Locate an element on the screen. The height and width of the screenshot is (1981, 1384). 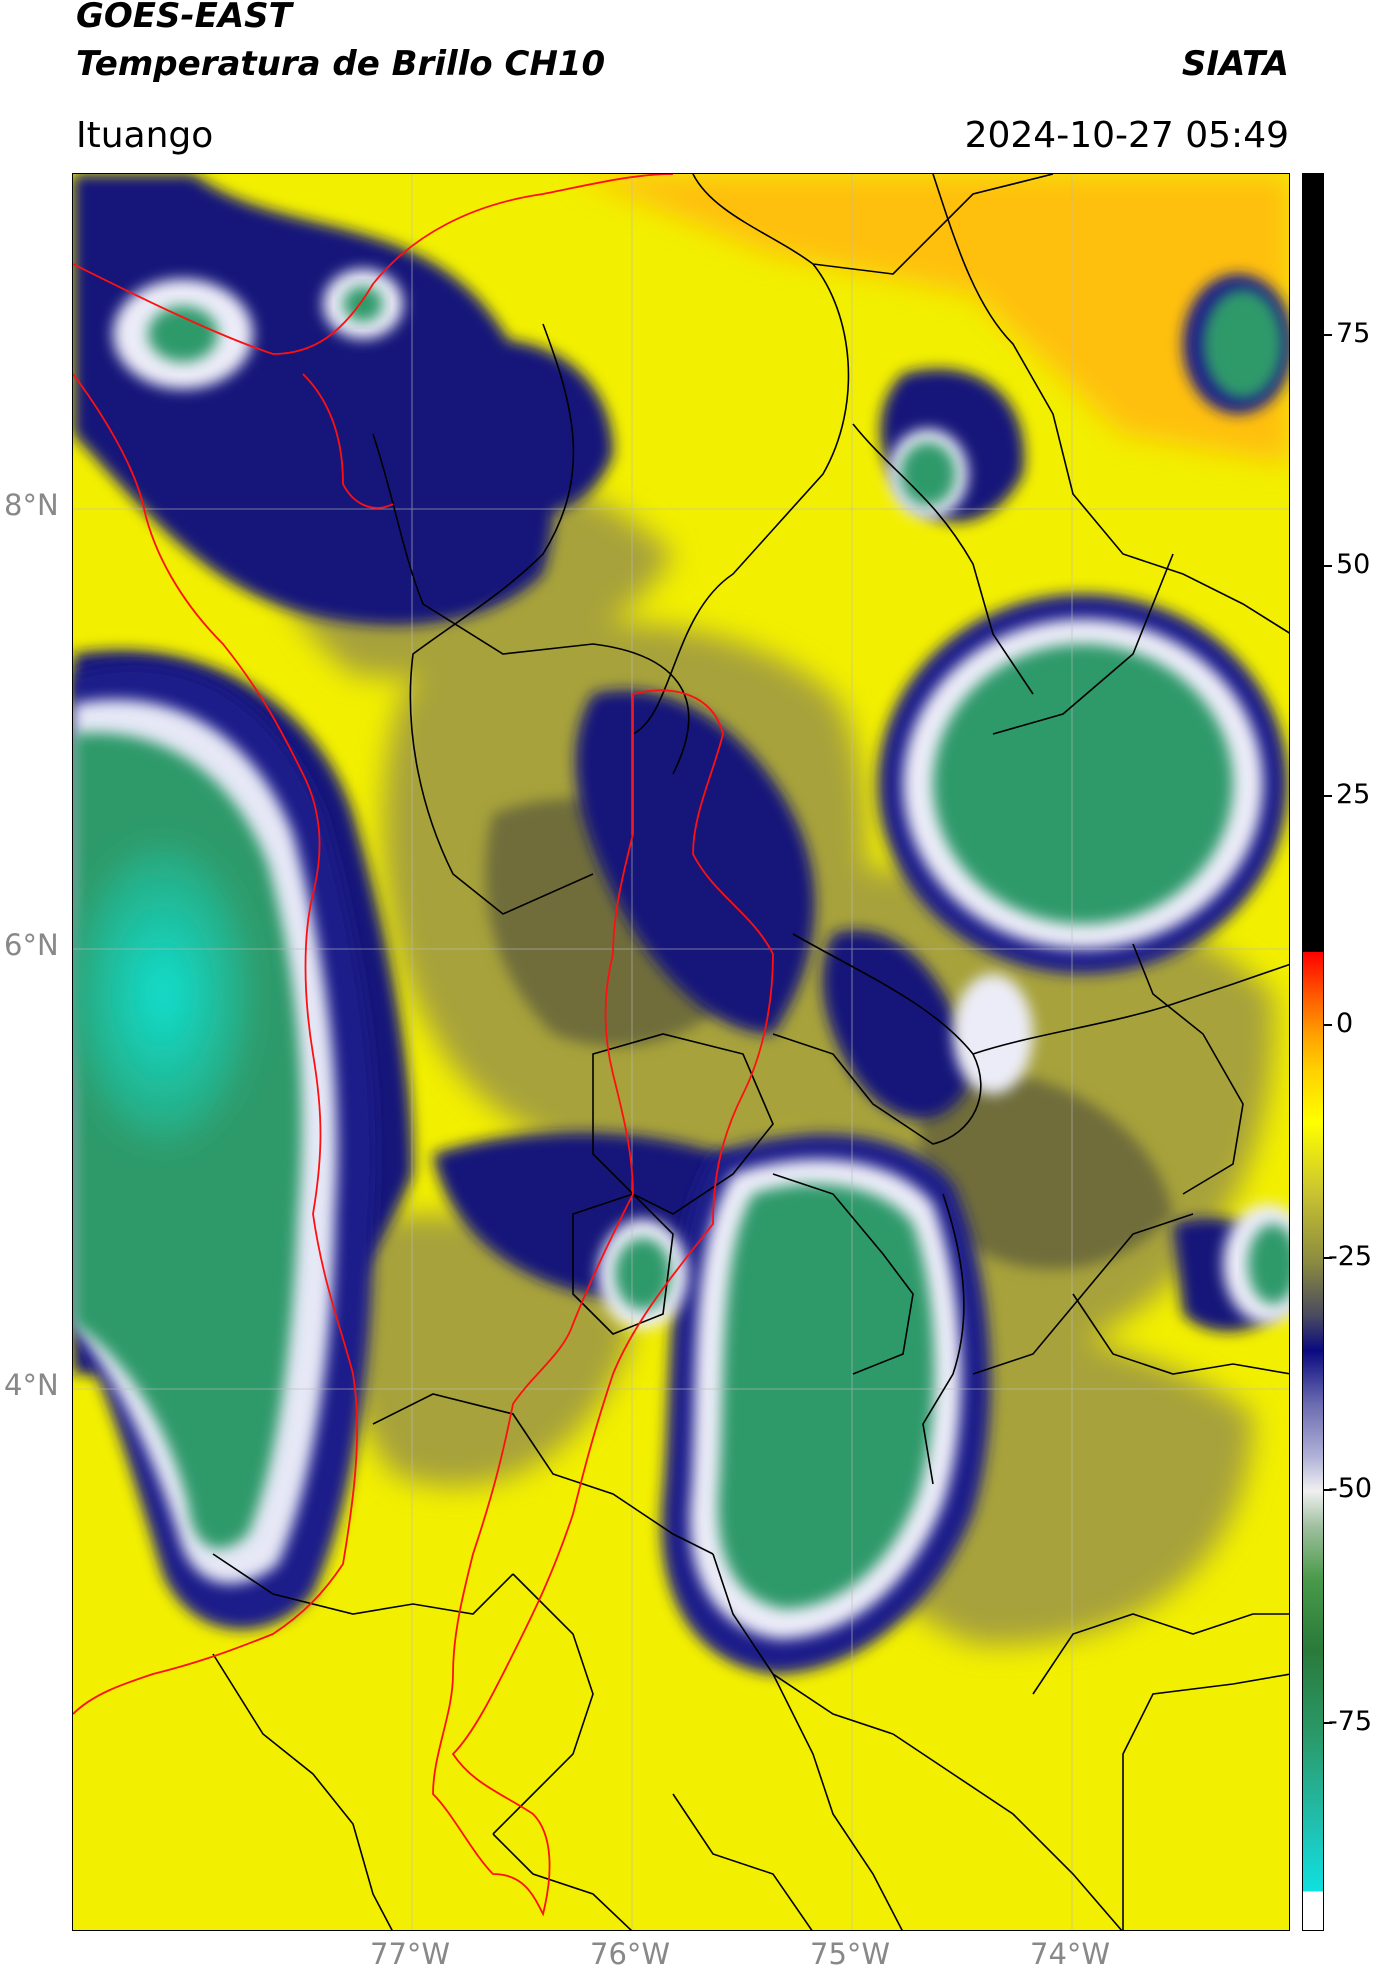
colorbar is located at coordinates (1313, 1052).